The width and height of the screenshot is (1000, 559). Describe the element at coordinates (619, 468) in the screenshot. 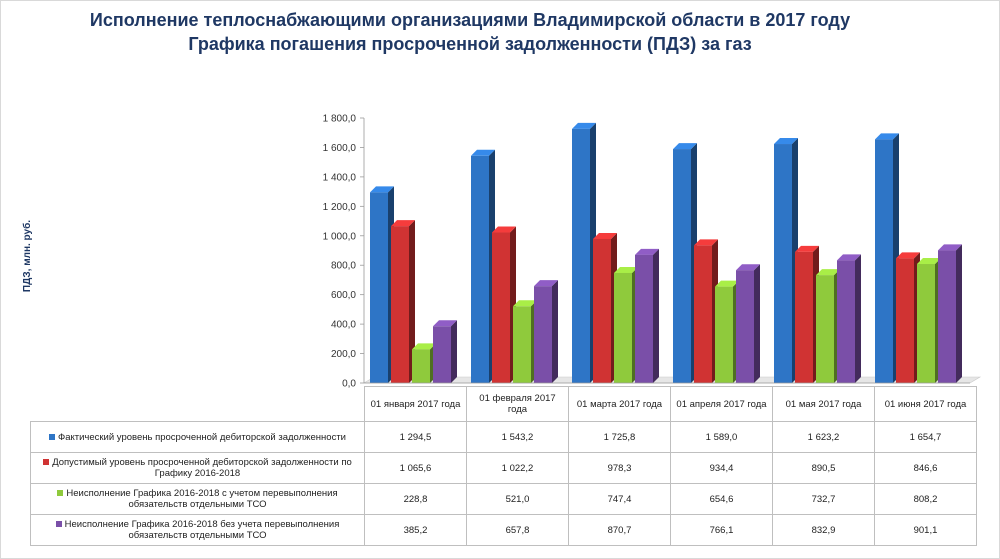

I see `data-cell: 978,3` at that location.